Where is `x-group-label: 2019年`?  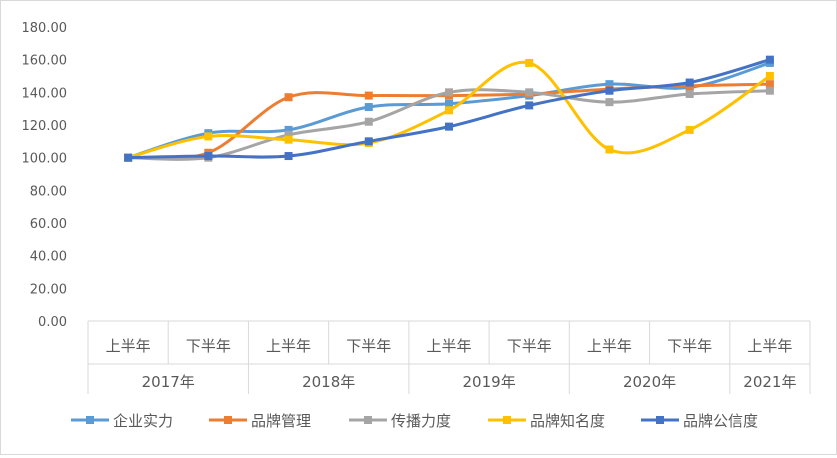
x-group-label: 2019年 is located at coordinates (489, 382).